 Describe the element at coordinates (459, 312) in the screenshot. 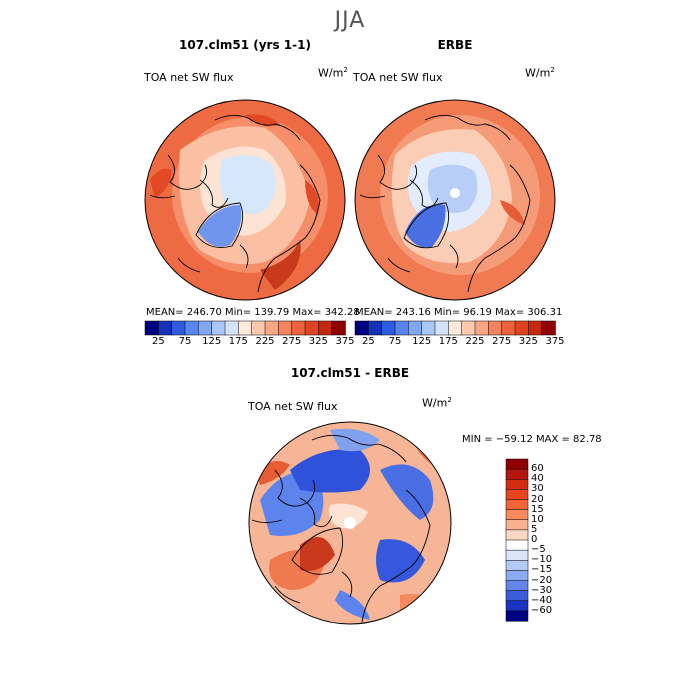

I see `panel-2-stats: MEAN= 243.16 Min= 96.19 Max= 306.31` at that location.